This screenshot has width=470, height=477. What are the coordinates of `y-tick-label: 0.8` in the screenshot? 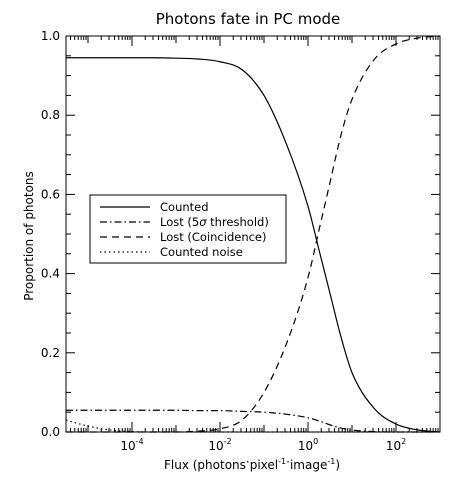 It's located at (50, 115).